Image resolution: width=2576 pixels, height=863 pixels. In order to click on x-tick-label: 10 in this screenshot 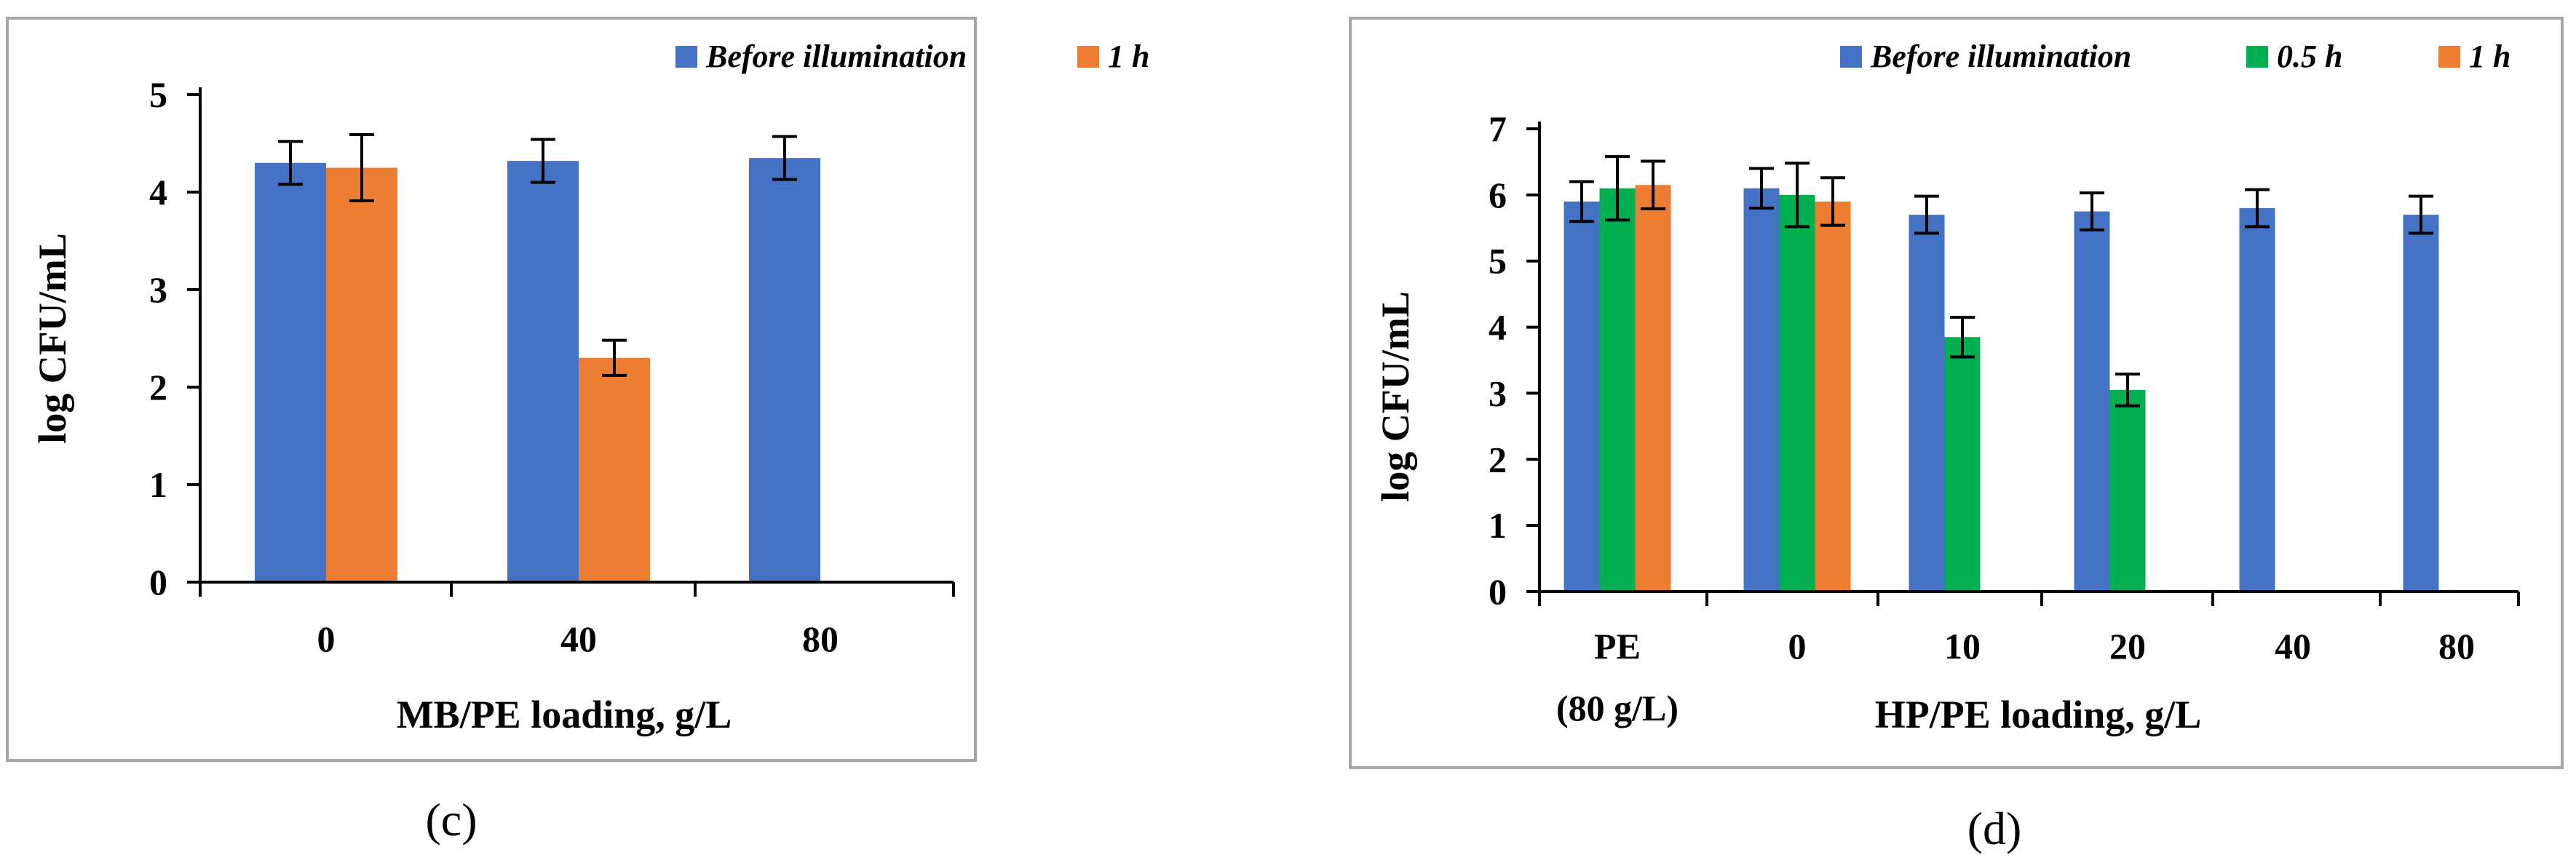, I will do `click(1962, 646)`.